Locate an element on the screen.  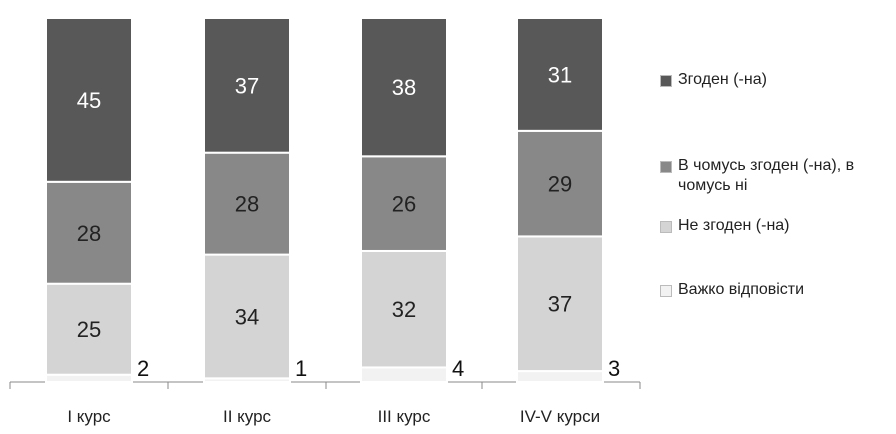
data-label: 26 is located at coordinates (404, 204).